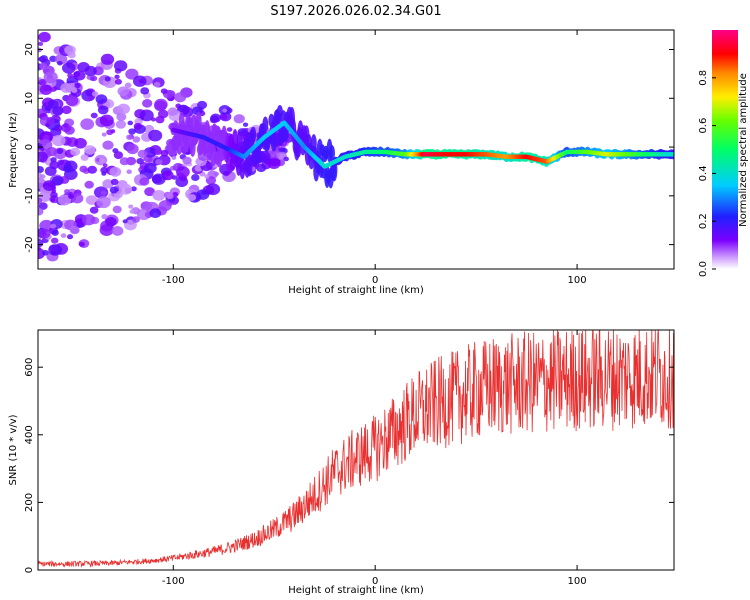 The width and height of the screenshot is (750, 600). What do you see at coordinates (29, 367) in the screenshot?
I see `y-tick-label: 600` at bounding box center [29, 367].